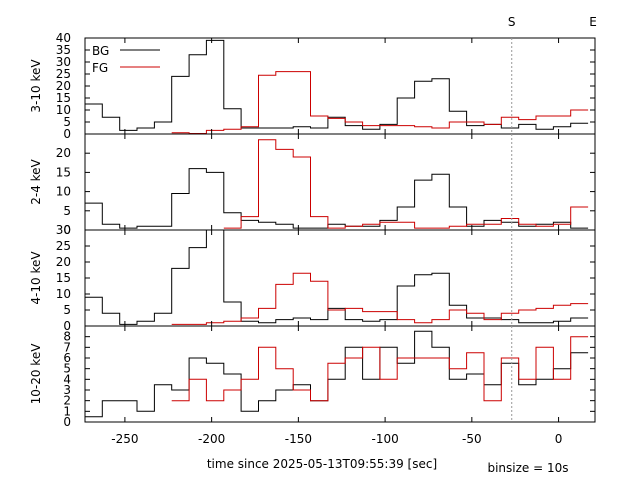  Describe the element at coordinates (67, 401) in the screenshot. I see `y-tick-label: 2` at that location.